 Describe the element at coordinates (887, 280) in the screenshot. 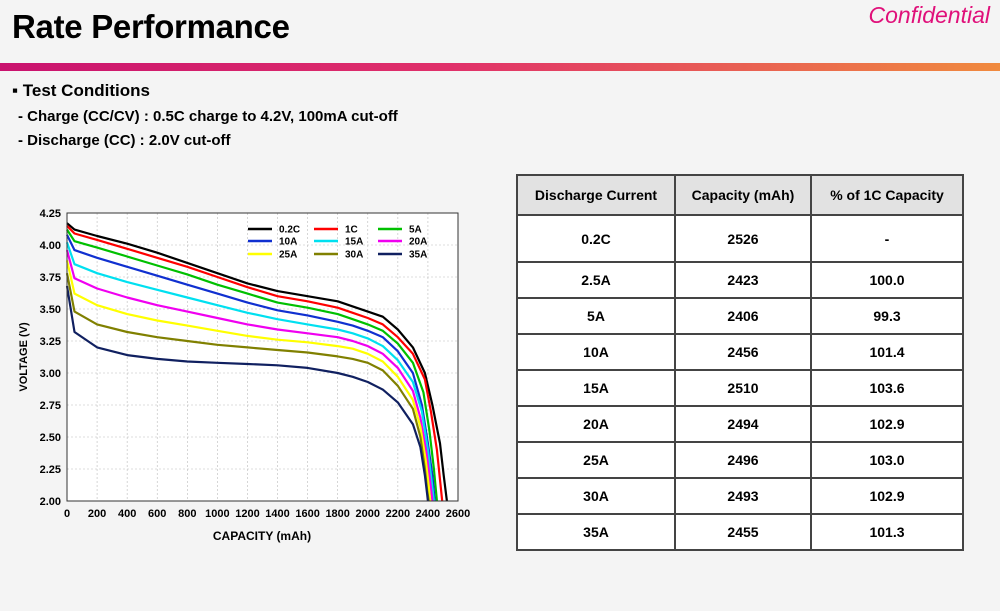

I see `percent-1c-cell: 100.0` at that location.